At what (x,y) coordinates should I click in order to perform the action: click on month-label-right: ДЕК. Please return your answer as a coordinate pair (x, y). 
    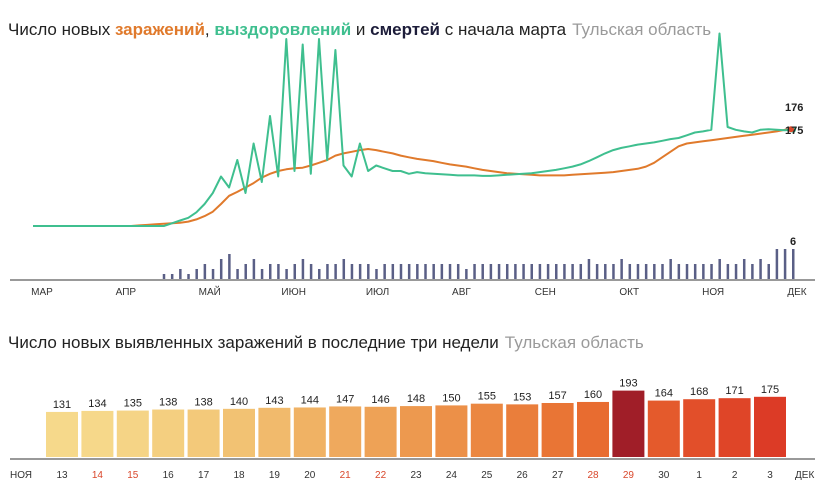
    Looking at the image, I should click on (804, 475).